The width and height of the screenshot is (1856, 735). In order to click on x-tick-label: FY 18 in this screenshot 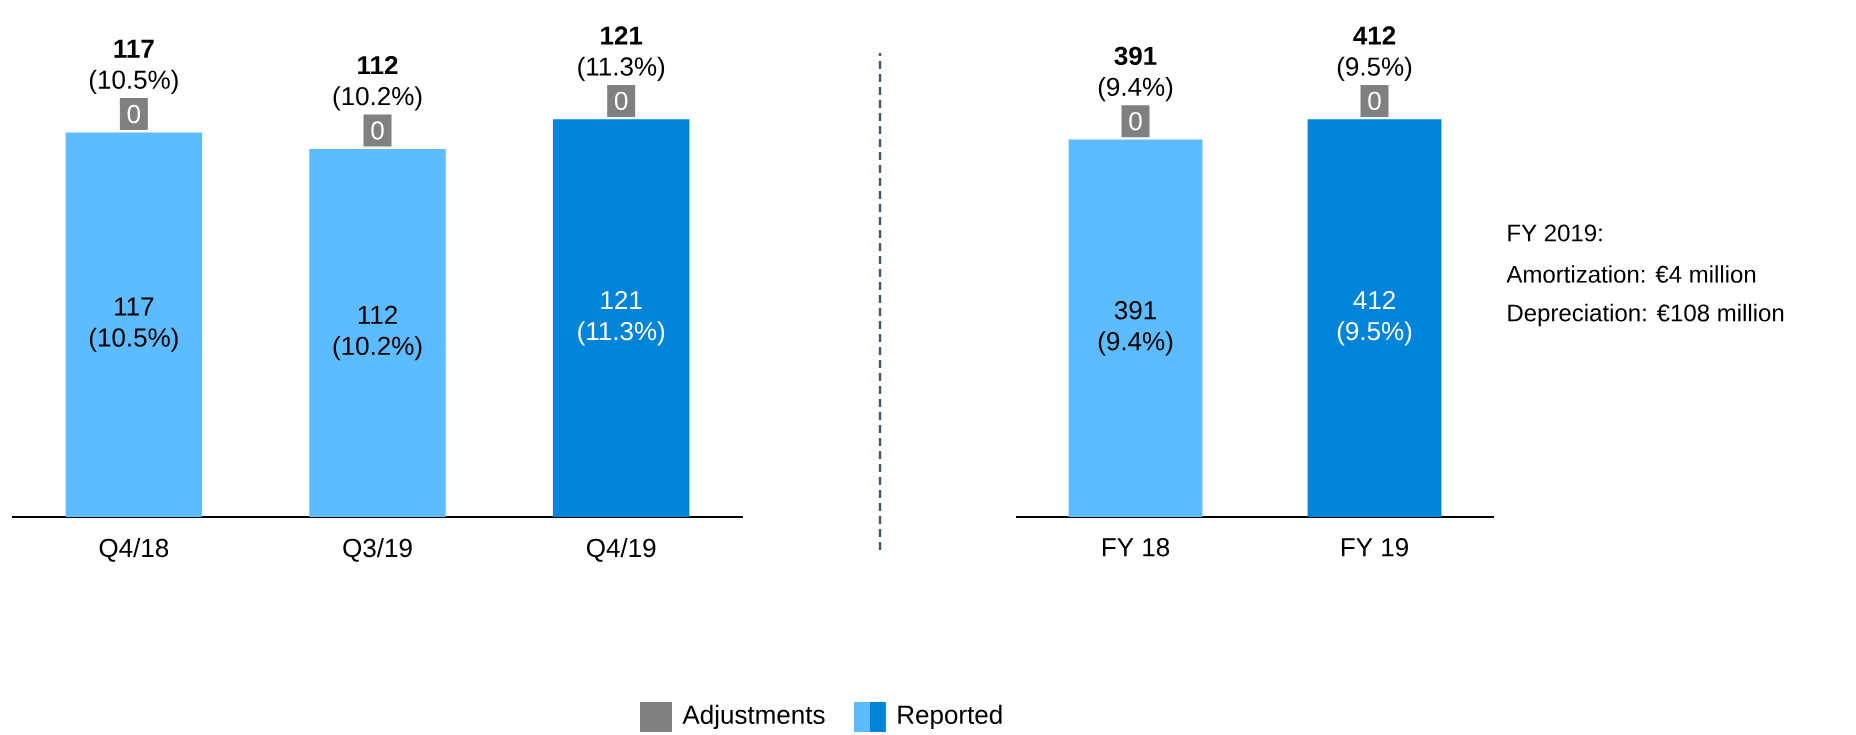, I will do `click(1136, 547)`.